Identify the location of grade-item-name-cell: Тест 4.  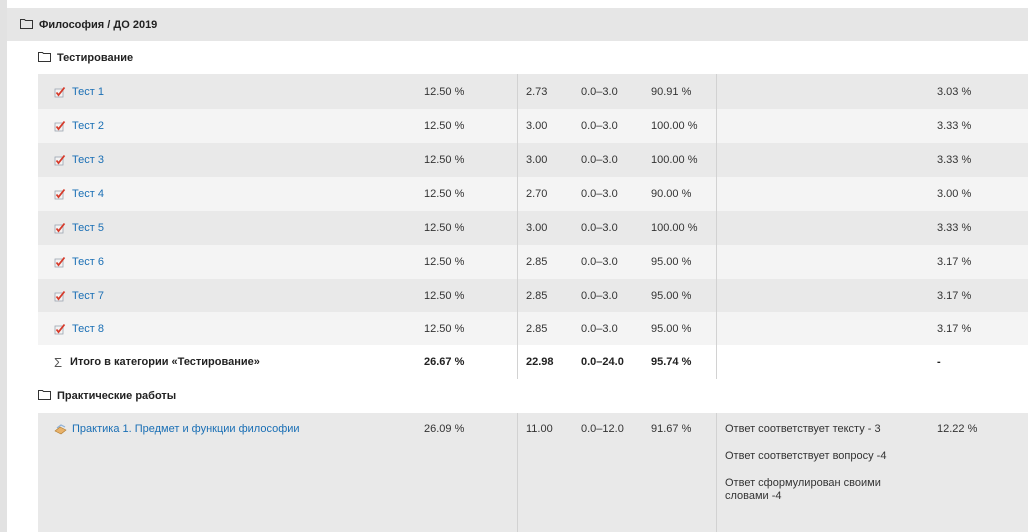
(234, 194).